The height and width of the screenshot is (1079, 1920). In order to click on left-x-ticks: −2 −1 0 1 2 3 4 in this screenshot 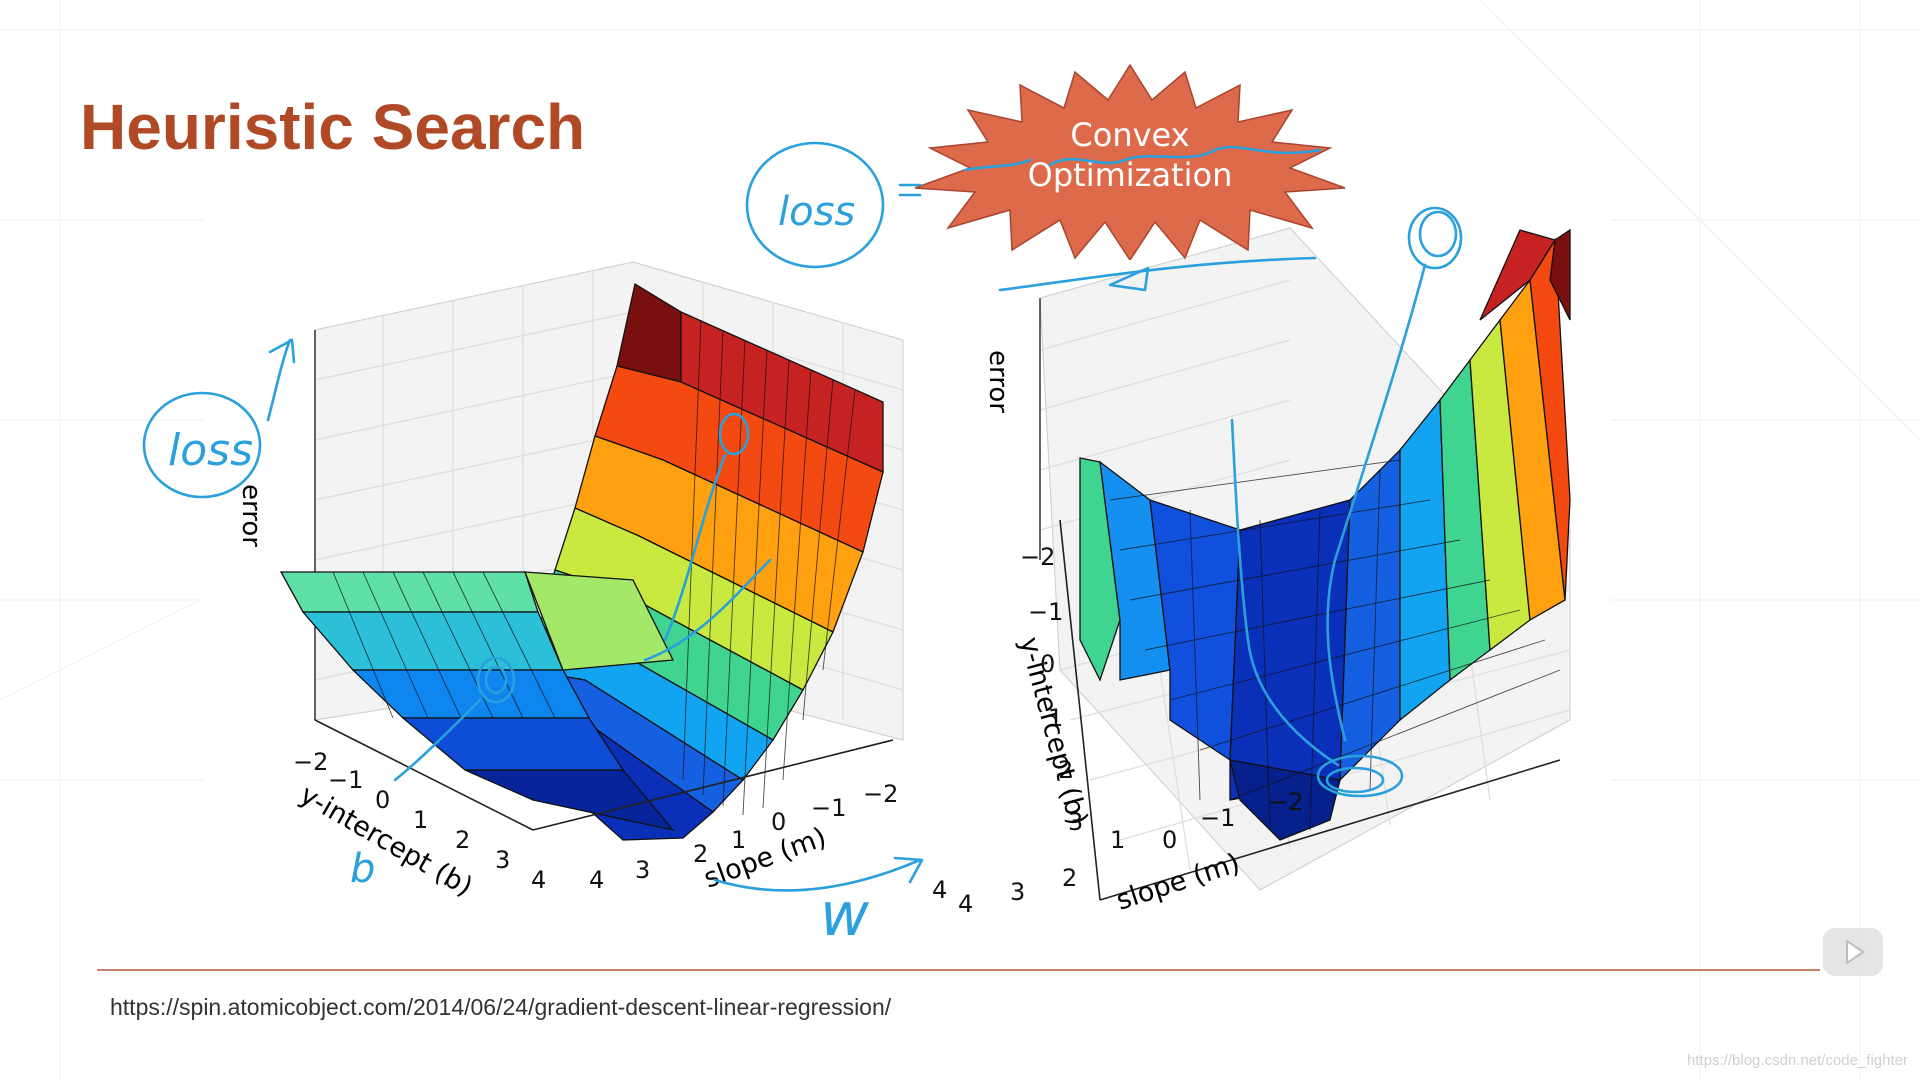, I will do `click(419, 821)`.